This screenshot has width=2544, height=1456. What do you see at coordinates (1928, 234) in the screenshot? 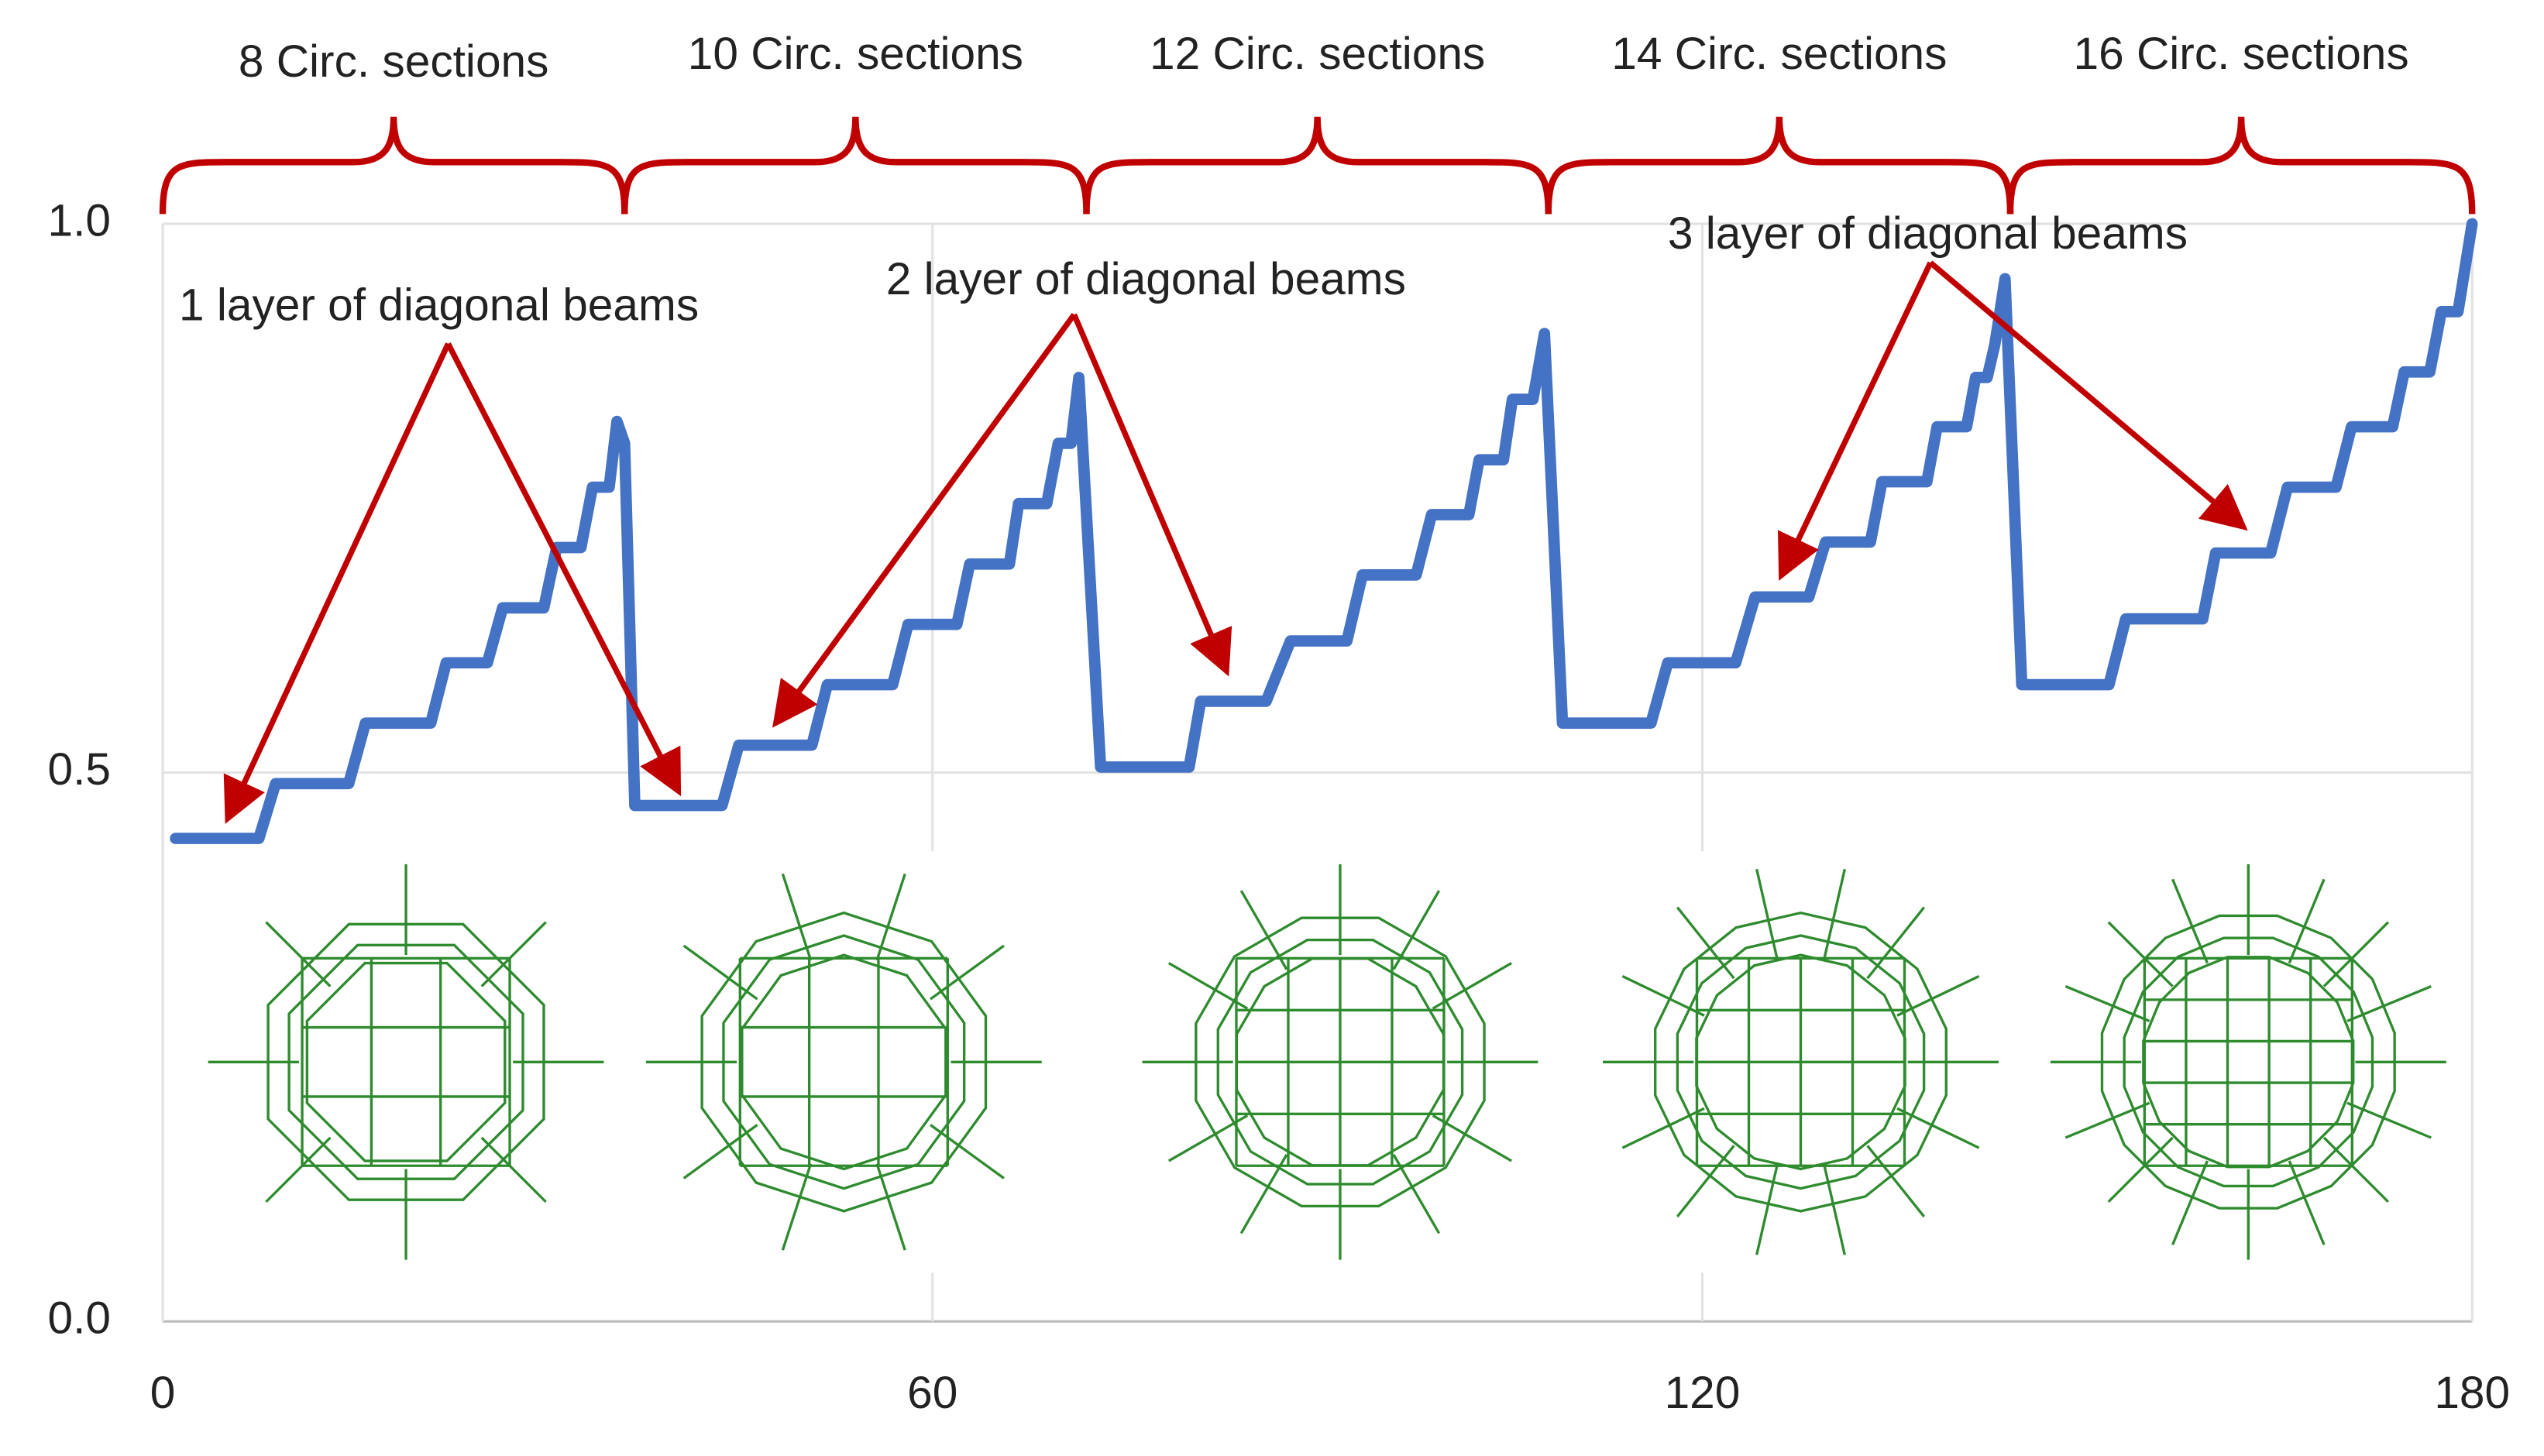
I see `annotation: 3 layer of diagonal beams` at bounding box center [1928, 234].